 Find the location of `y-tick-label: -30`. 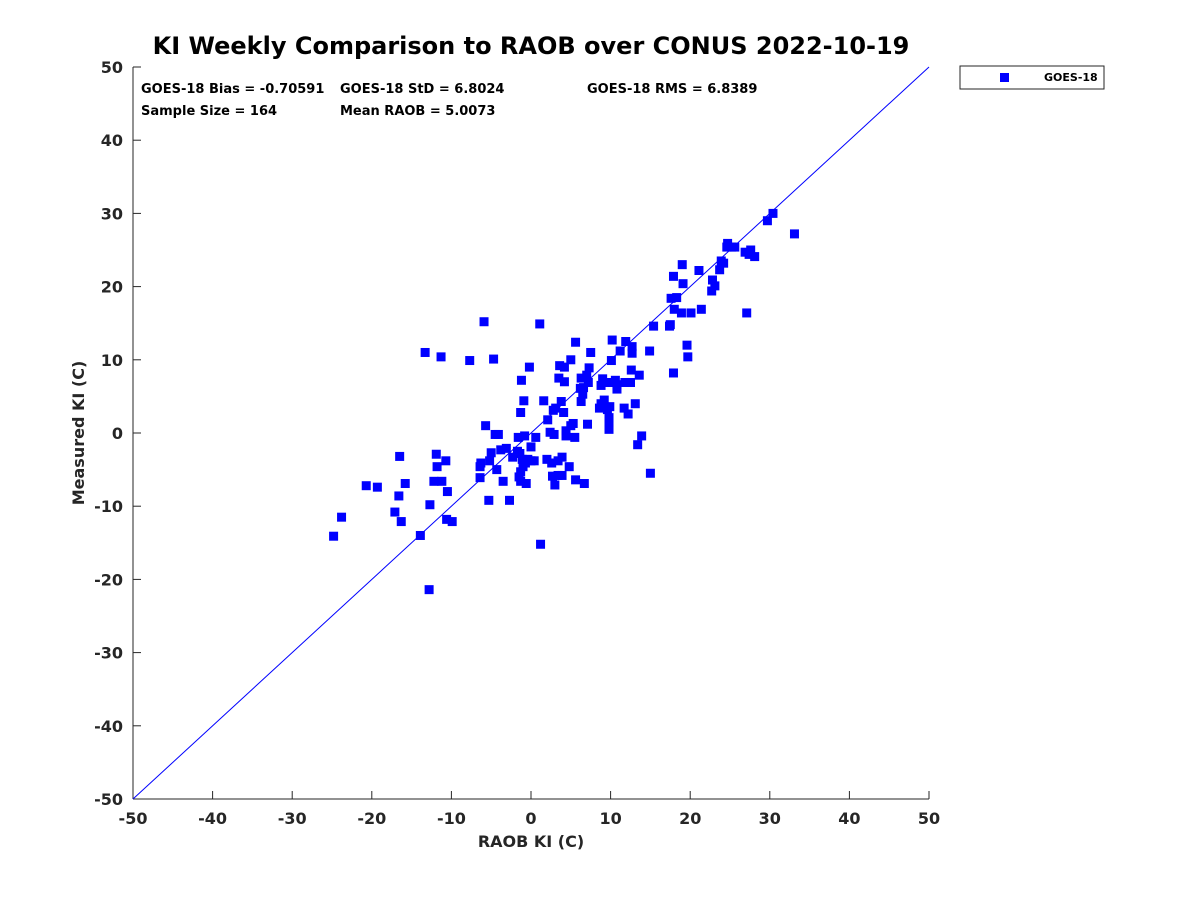

y-tick-label: -30 is located at coordinates (108, 653).